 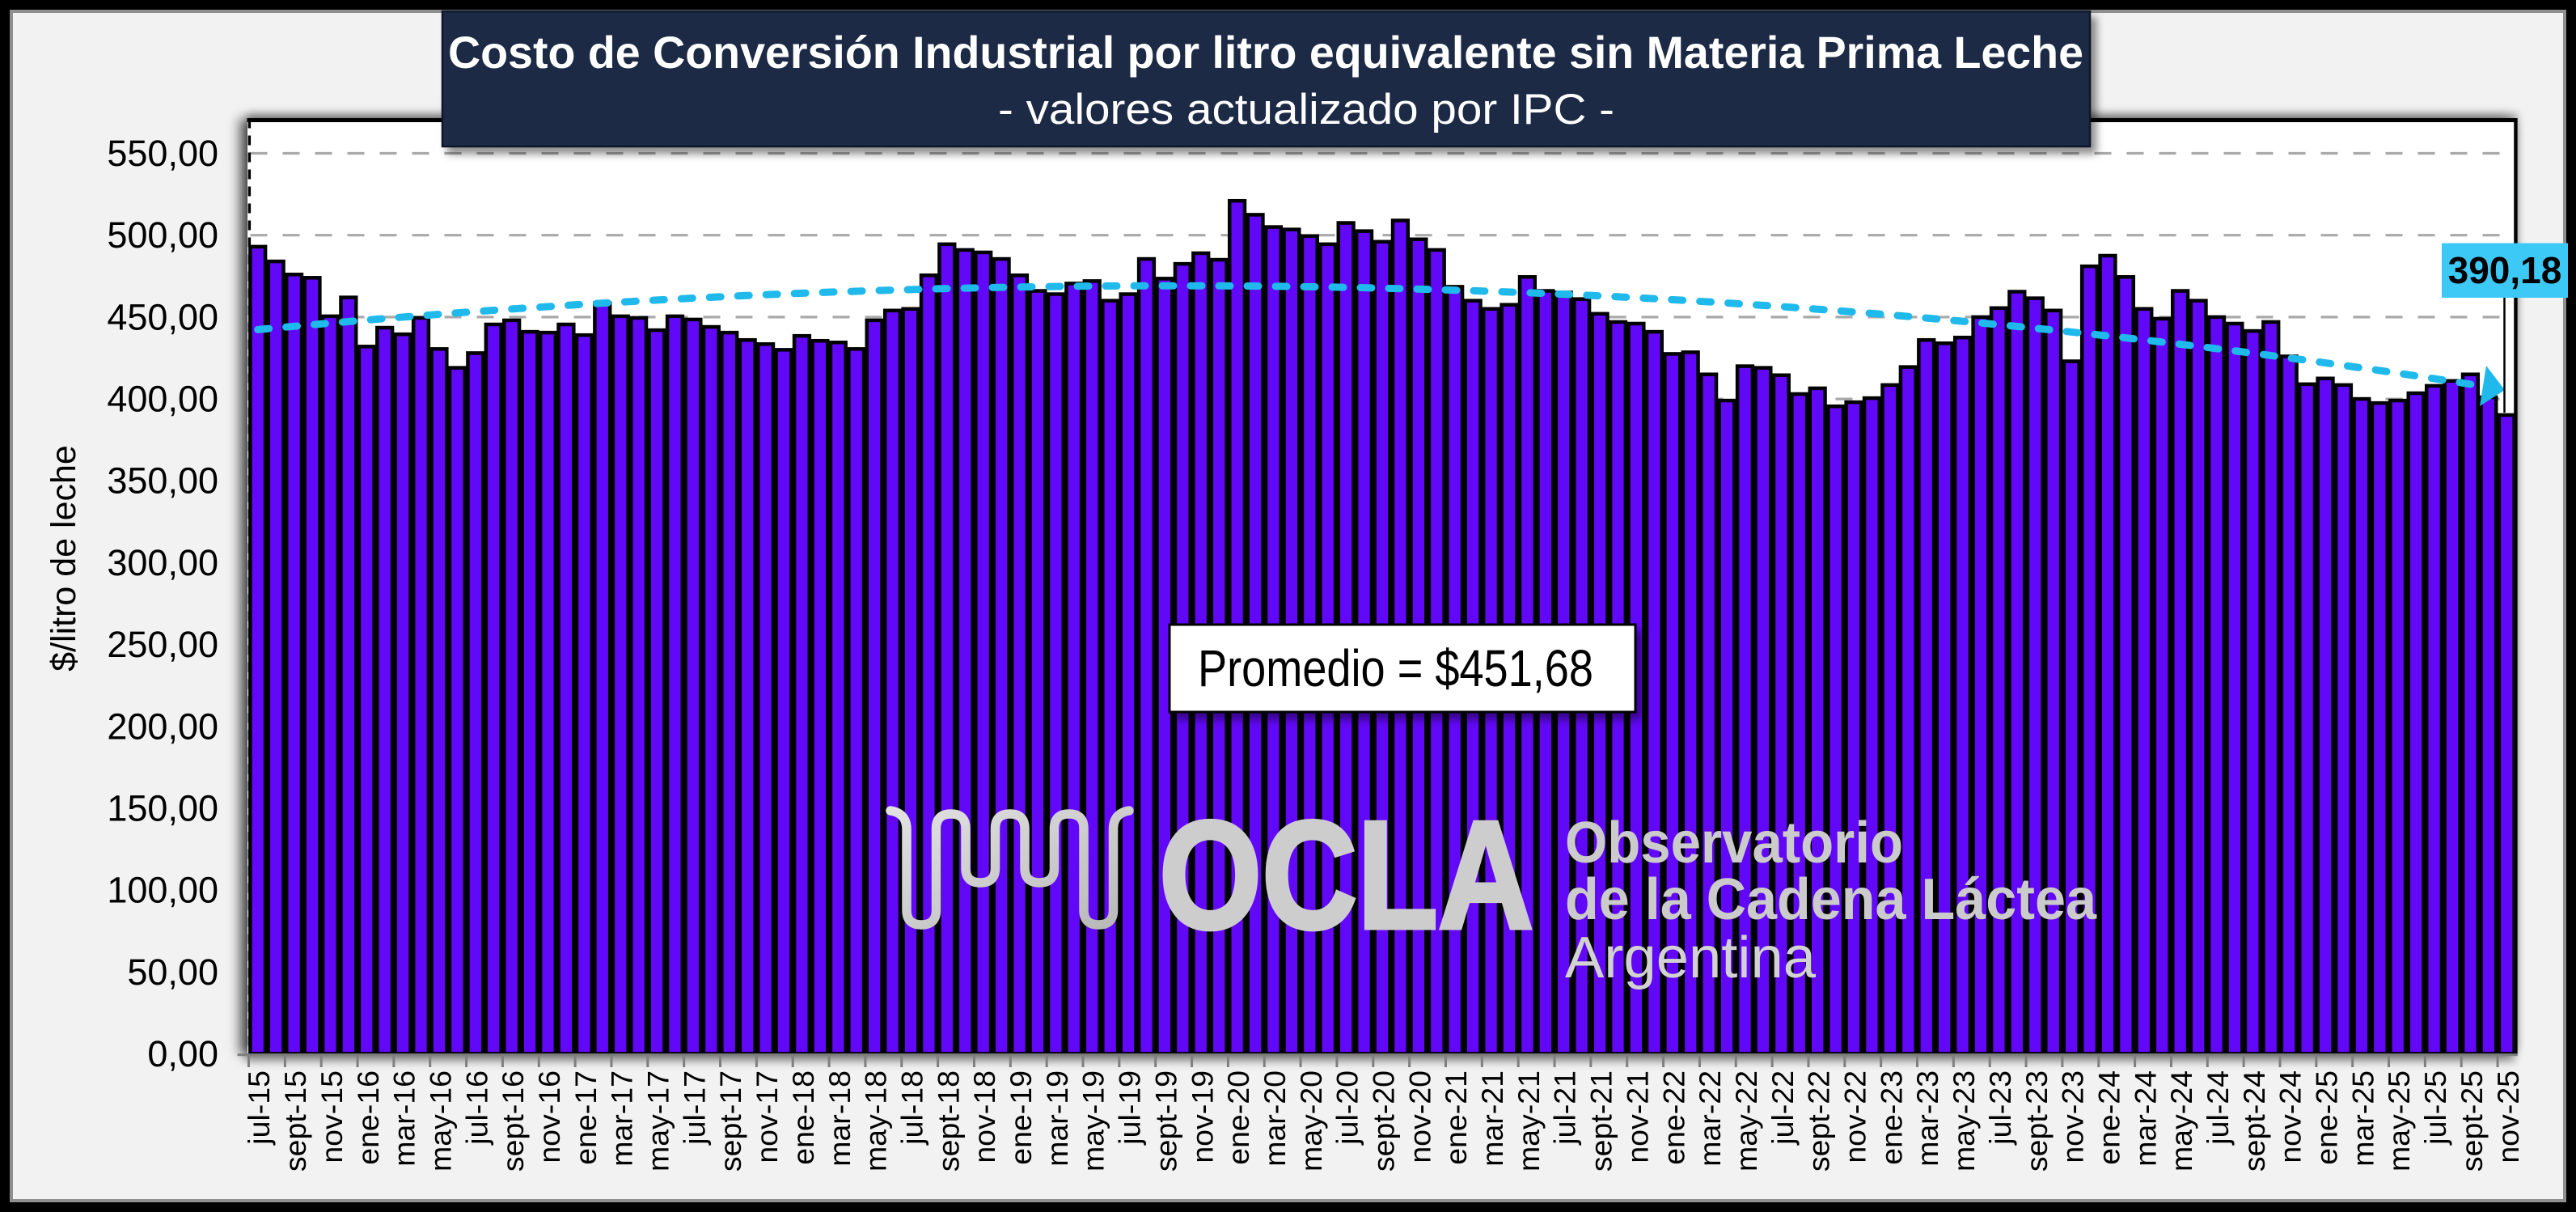 I want to click on svg-text: jul-17, so click(x=694, y=1108).